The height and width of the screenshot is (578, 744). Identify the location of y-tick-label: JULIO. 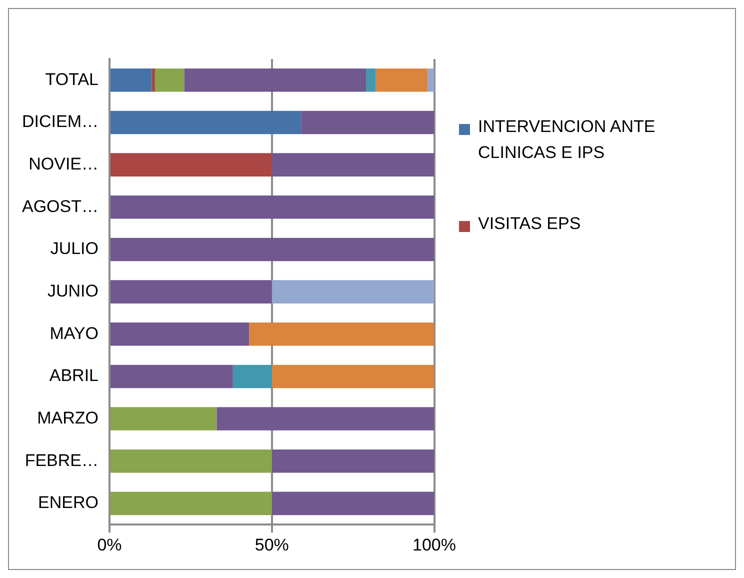
(74, 248).